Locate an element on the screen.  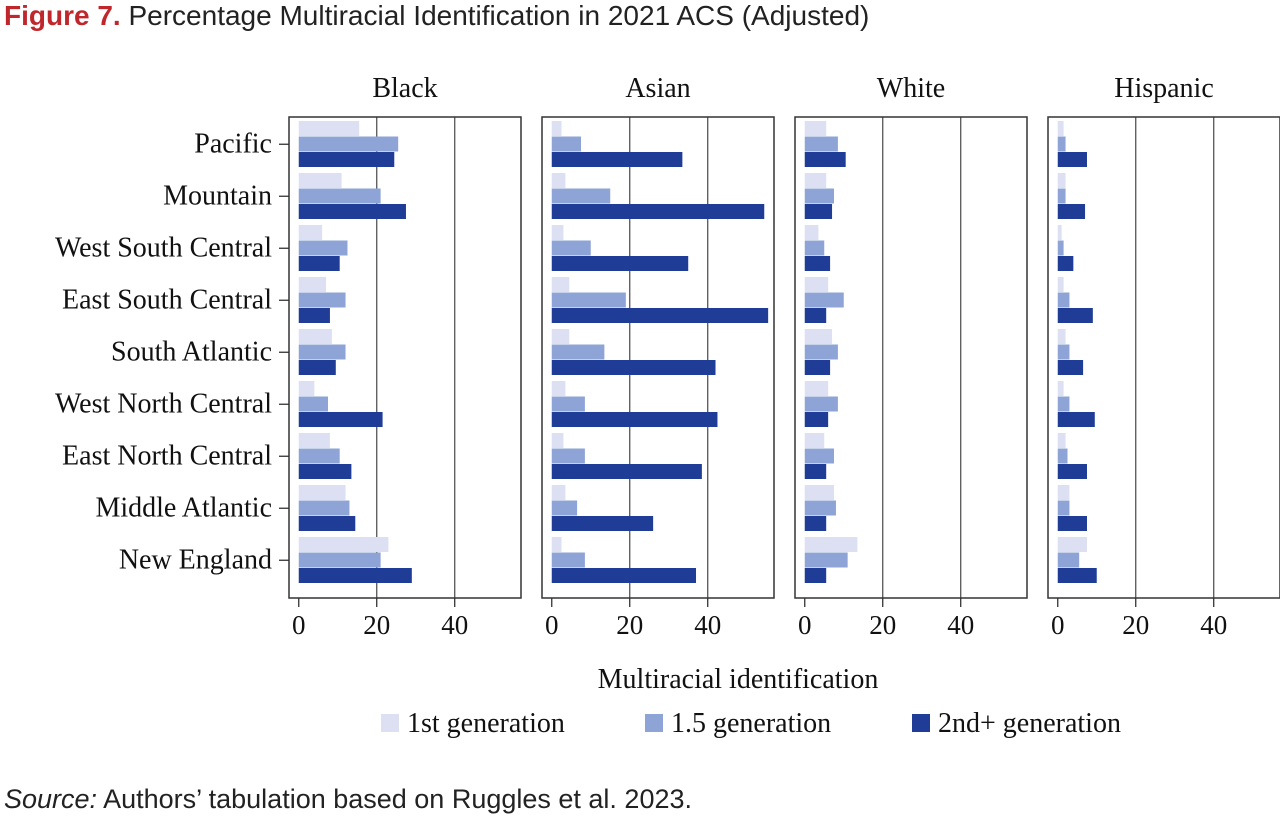
bar-asian-east-south-central-2nd-generation is located at coordinates (660, 315).